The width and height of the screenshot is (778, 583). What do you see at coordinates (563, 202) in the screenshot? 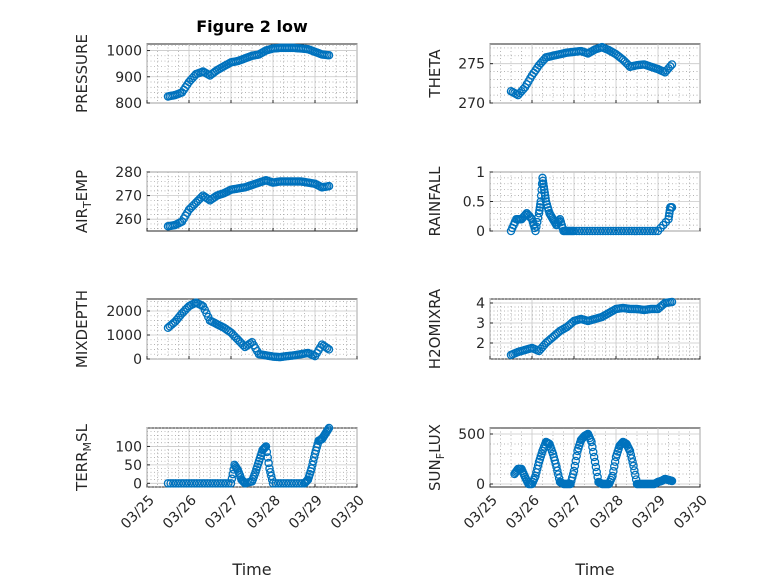
I see `panel-rainfall: 0 0.5 1 RAINFALL` at bounding box center [563, 202].